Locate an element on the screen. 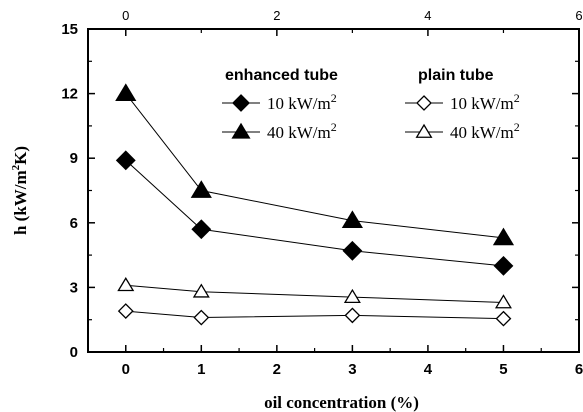 The width and height of the screenshot is (583, 412). y-tick-label: 15 is located at coordinates (69, 29).